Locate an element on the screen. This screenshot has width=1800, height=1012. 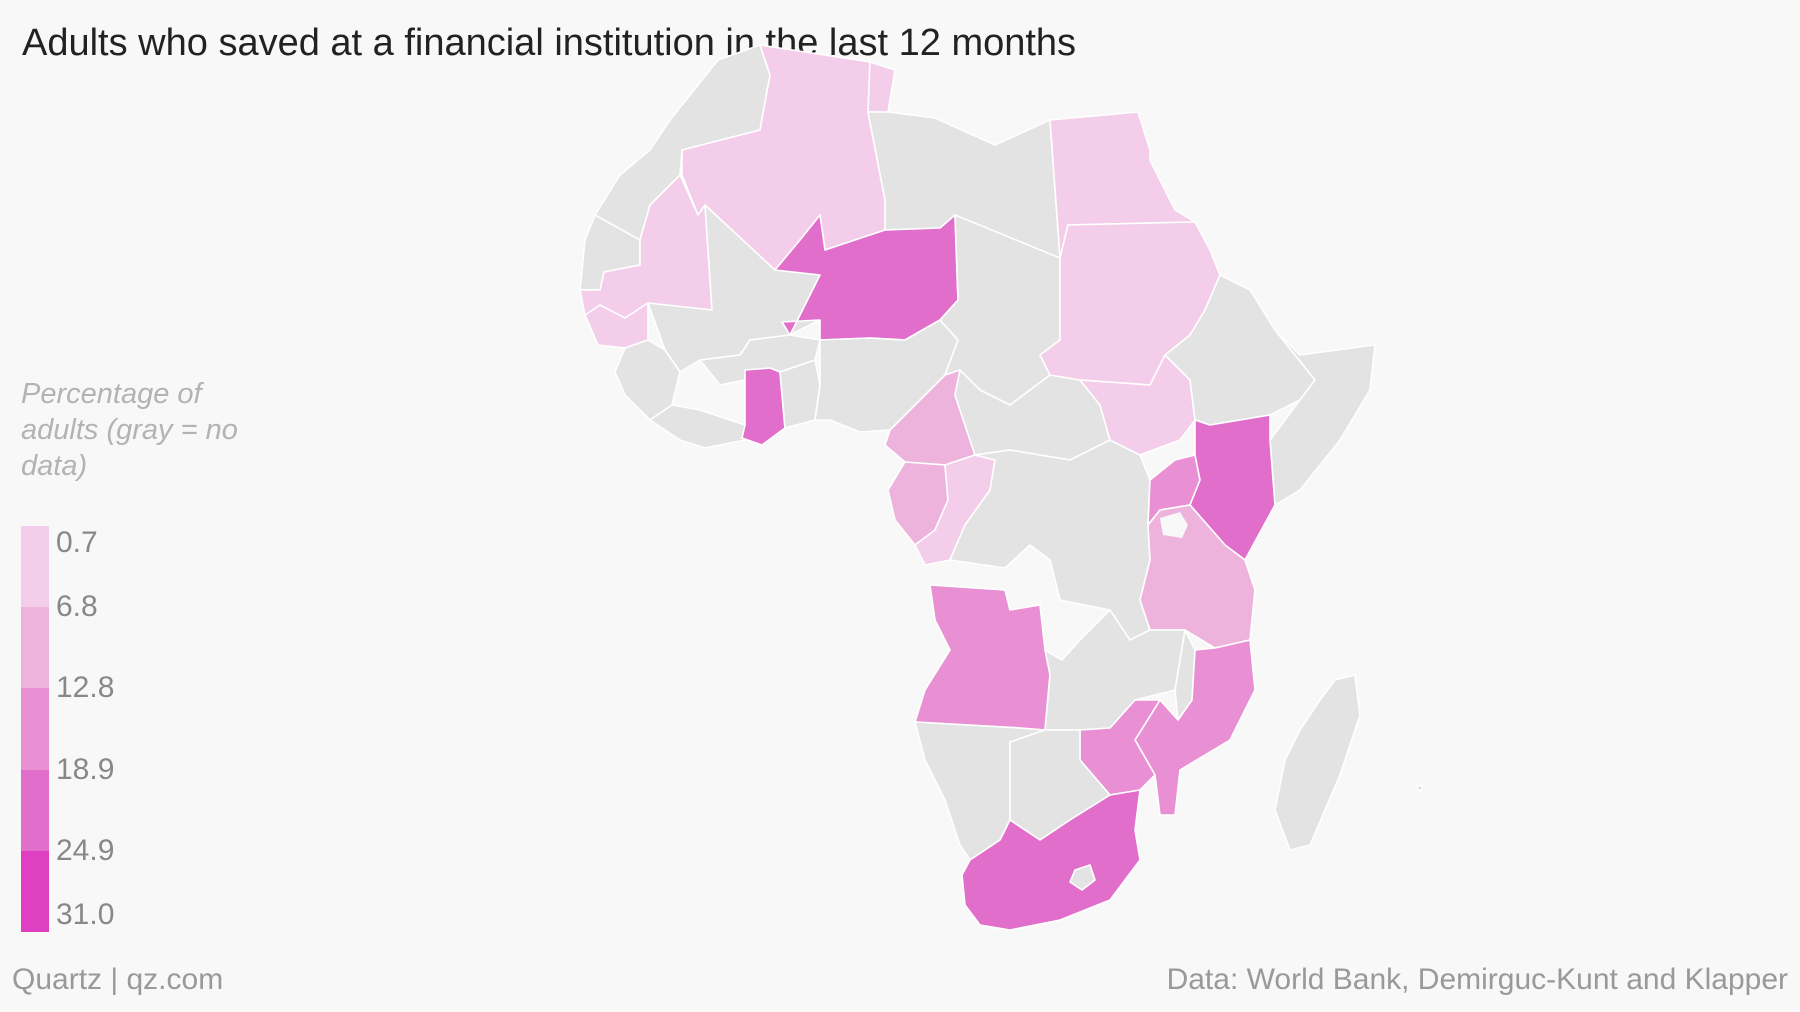
lake-victoria is located at coordinates (1174, 525).